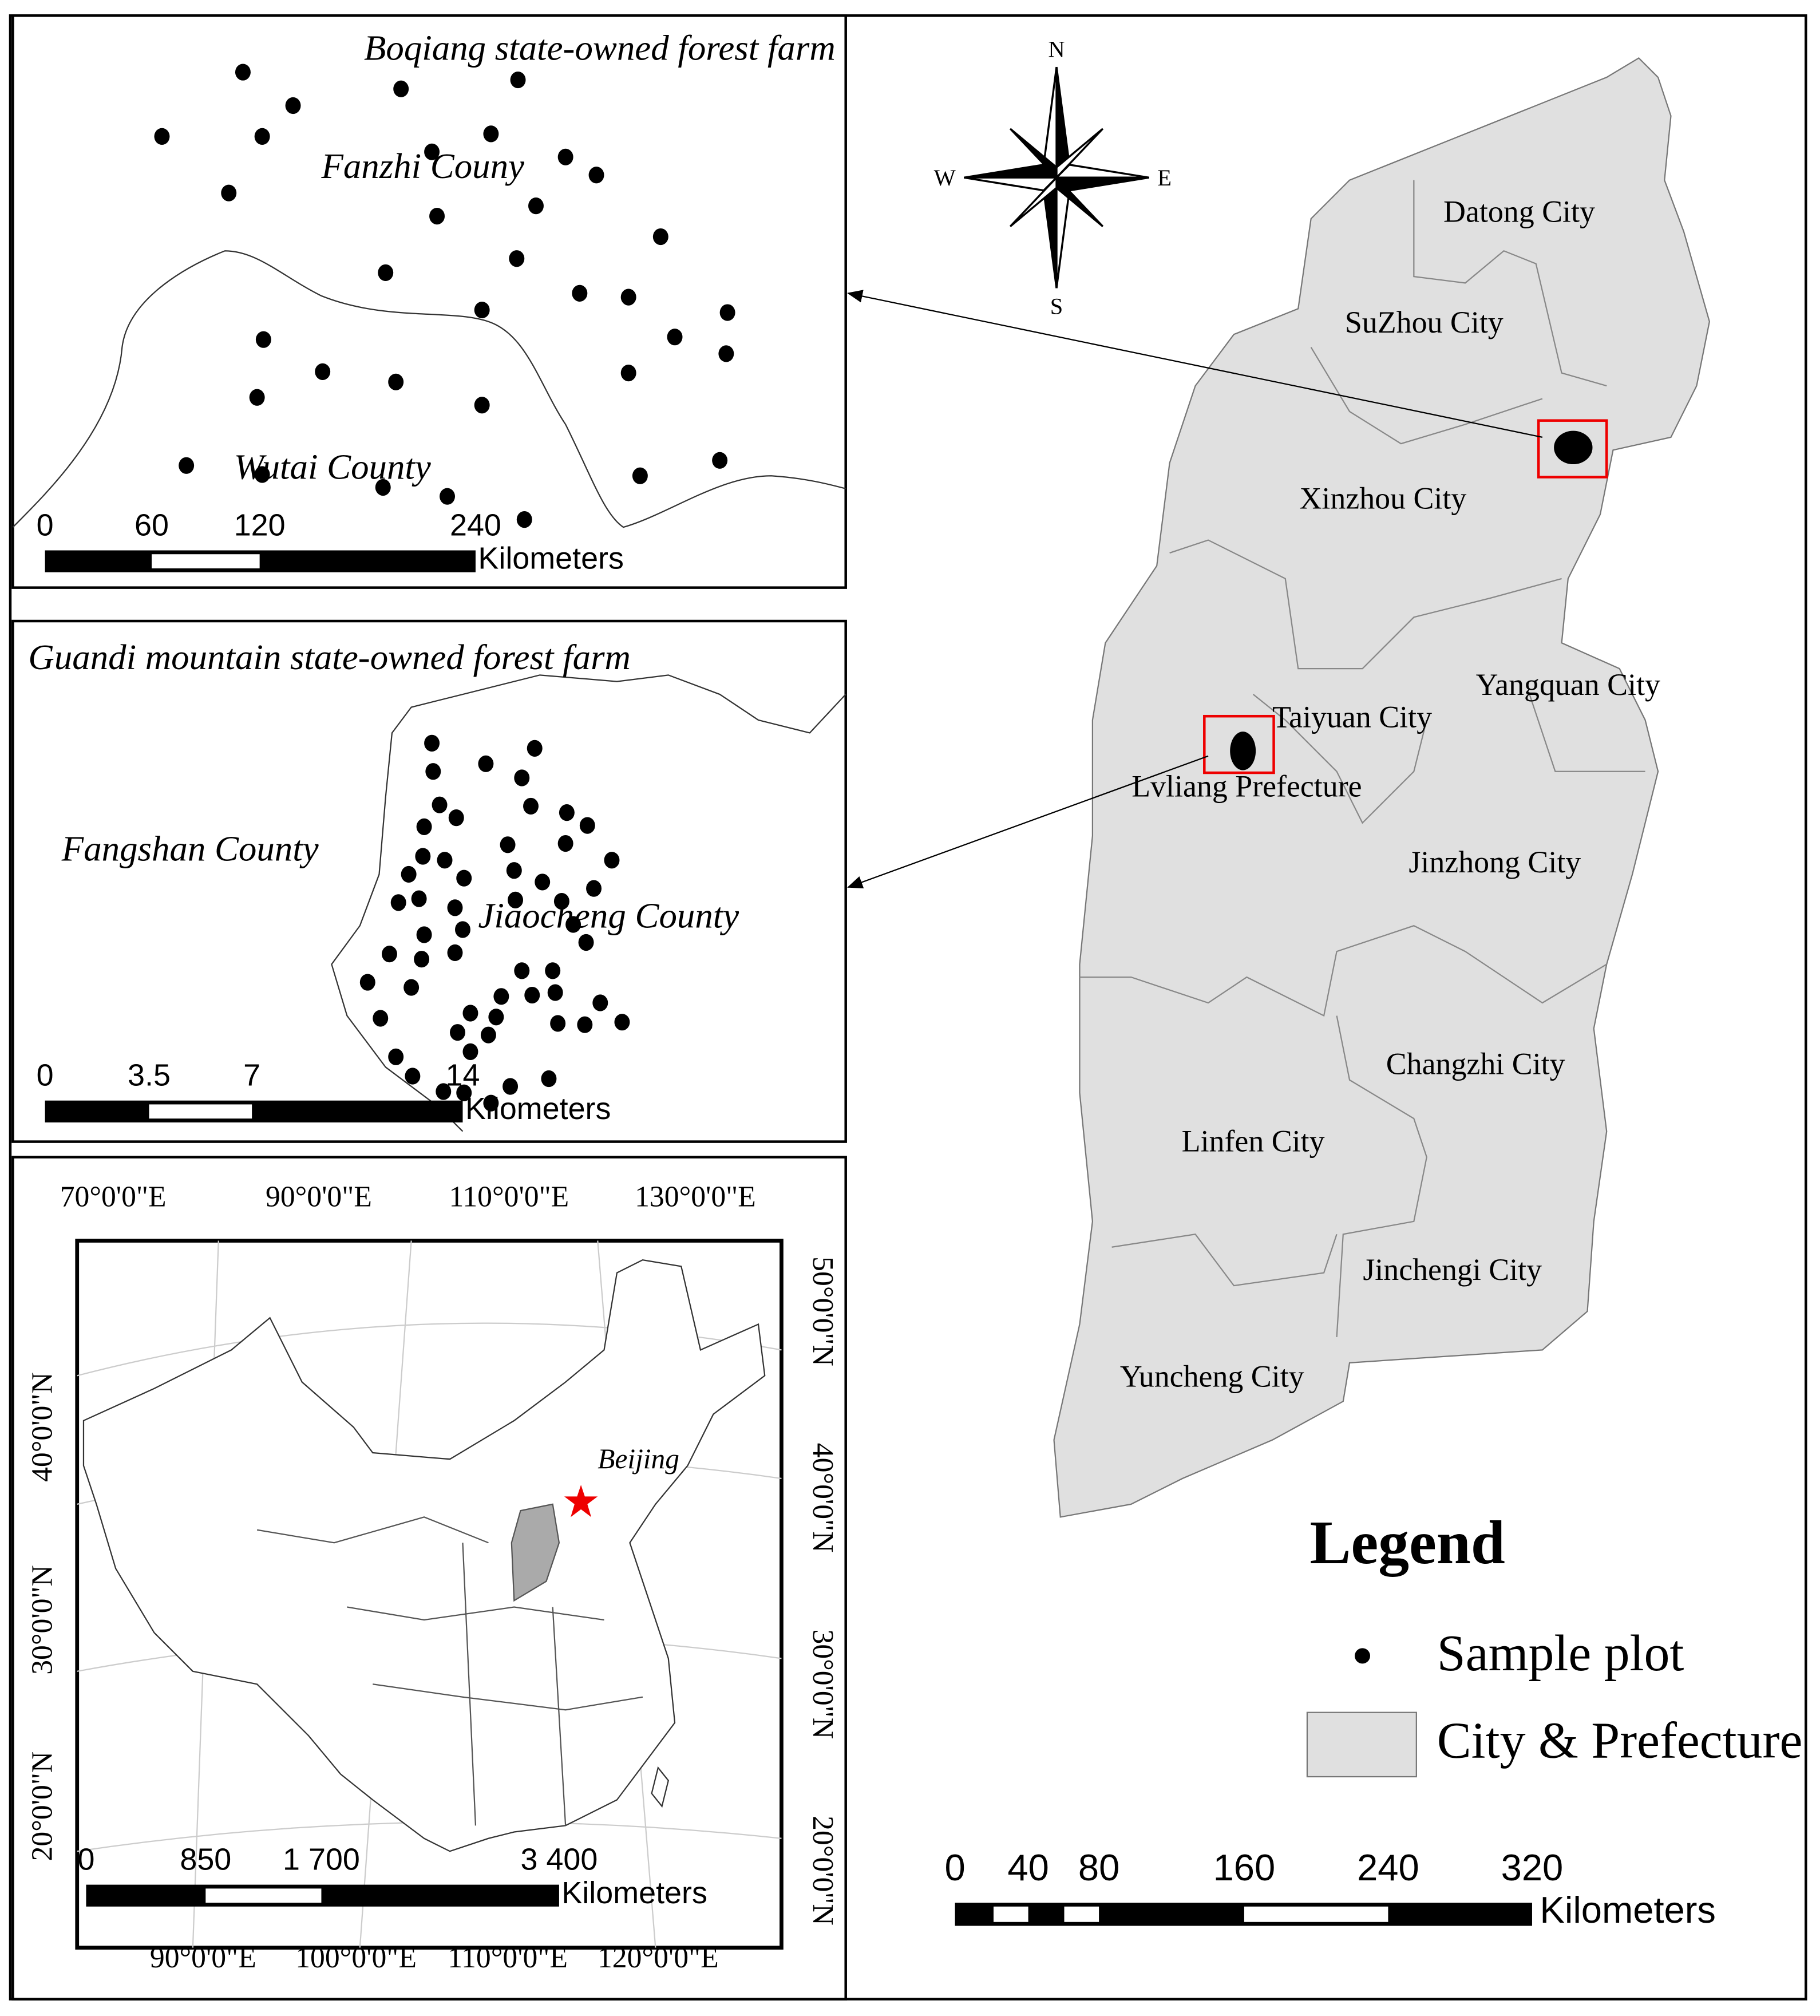  What do you see at coordinates (1056, 177) in the screenshot?
I see `compass-rose` at bounding box center [1056, 177].